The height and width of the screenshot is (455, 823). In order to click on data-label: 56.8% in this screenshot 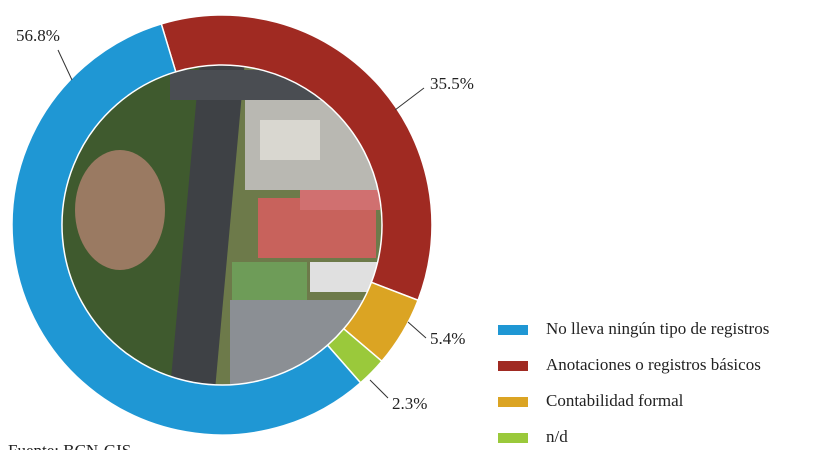, I will do `click(38, 35)`.